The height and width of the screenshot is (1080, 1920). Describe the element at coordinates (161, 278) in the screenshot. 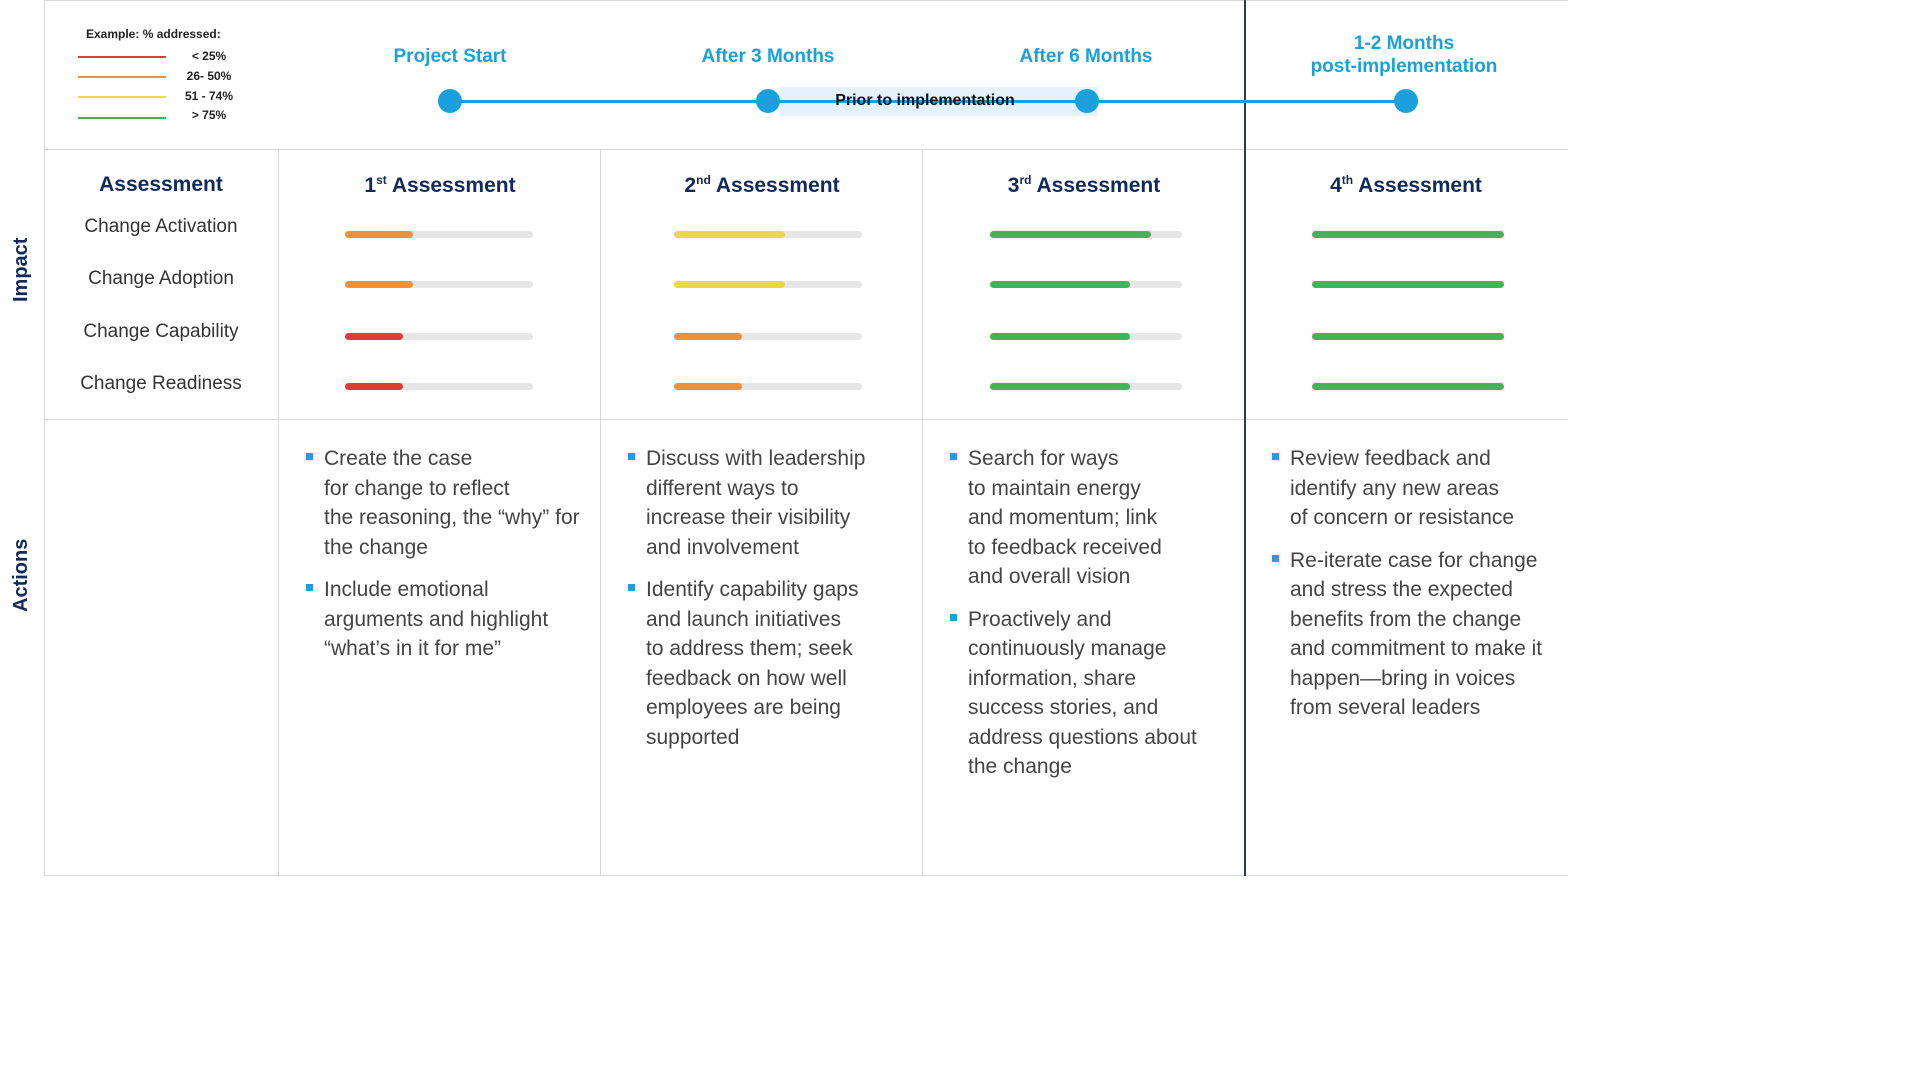

I see `metric-change-adoption: Change Adoption` at that location.